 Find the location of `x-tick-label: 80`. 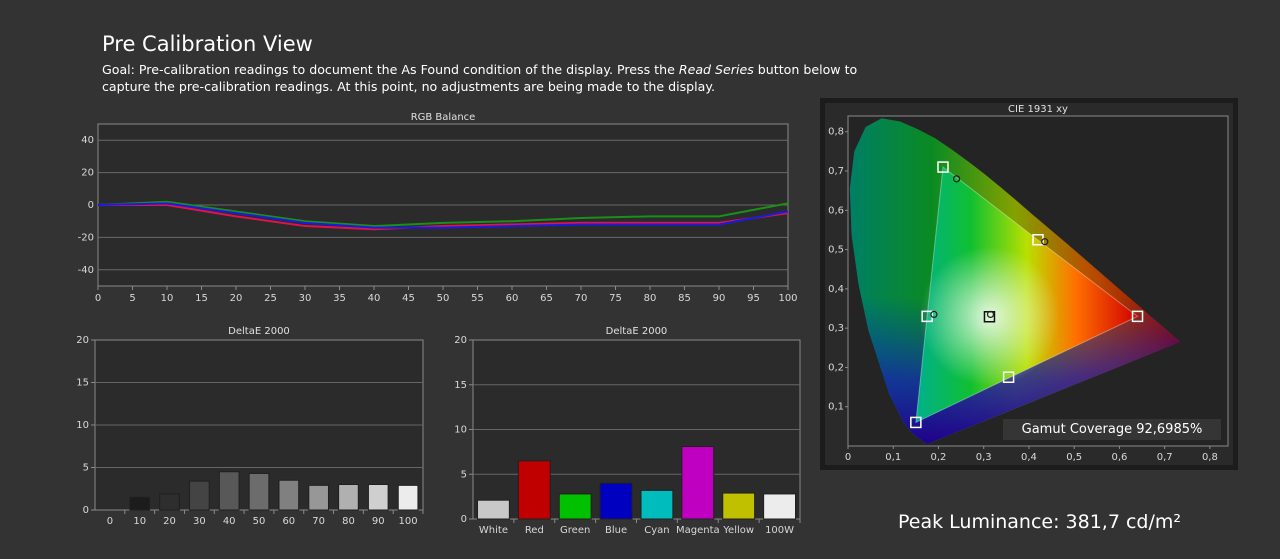

x-tick-label: 80 is located at coordinates (348, 521).